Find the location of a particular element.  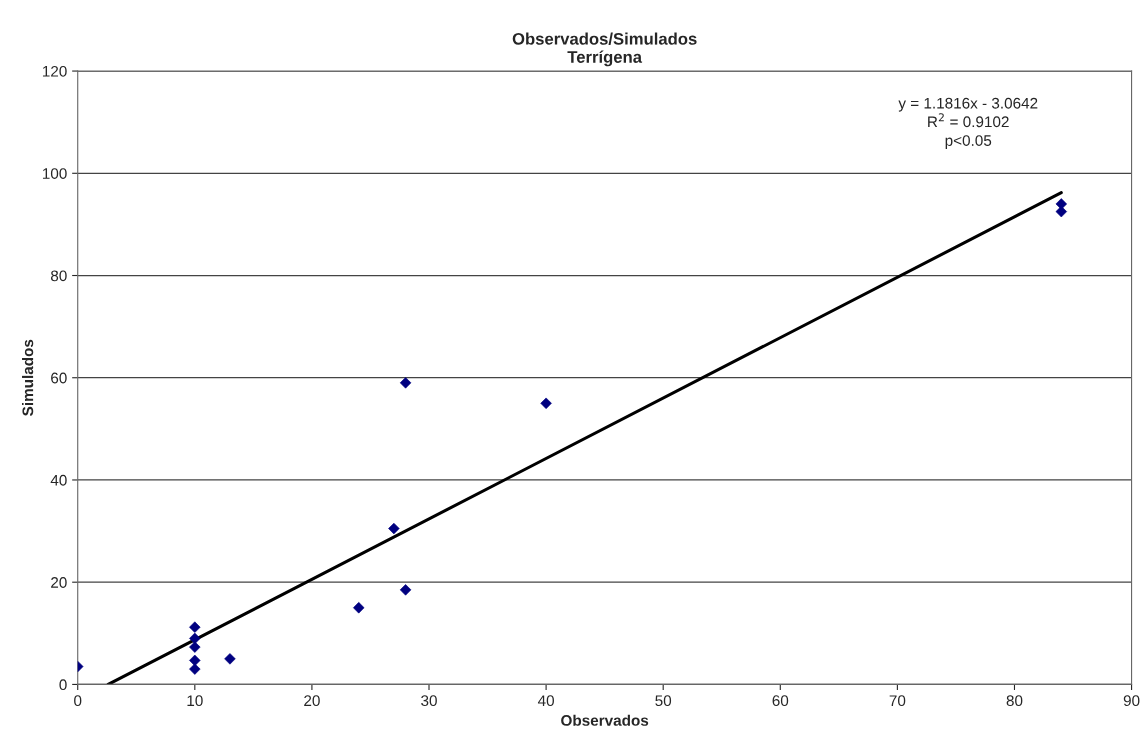

x-tick-label: 10 is located at coordinates (195, 701).